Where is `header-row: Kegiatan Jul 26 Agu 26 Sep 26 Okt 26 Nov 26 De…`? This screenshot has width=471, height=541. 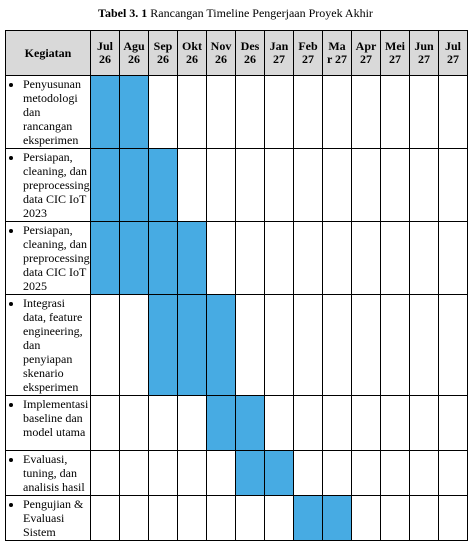
header-row: Kegiatan Jul 26 Agu 26 Sep 26 Okt 26 Nov 26 De… is located at coordinates (236, 53).